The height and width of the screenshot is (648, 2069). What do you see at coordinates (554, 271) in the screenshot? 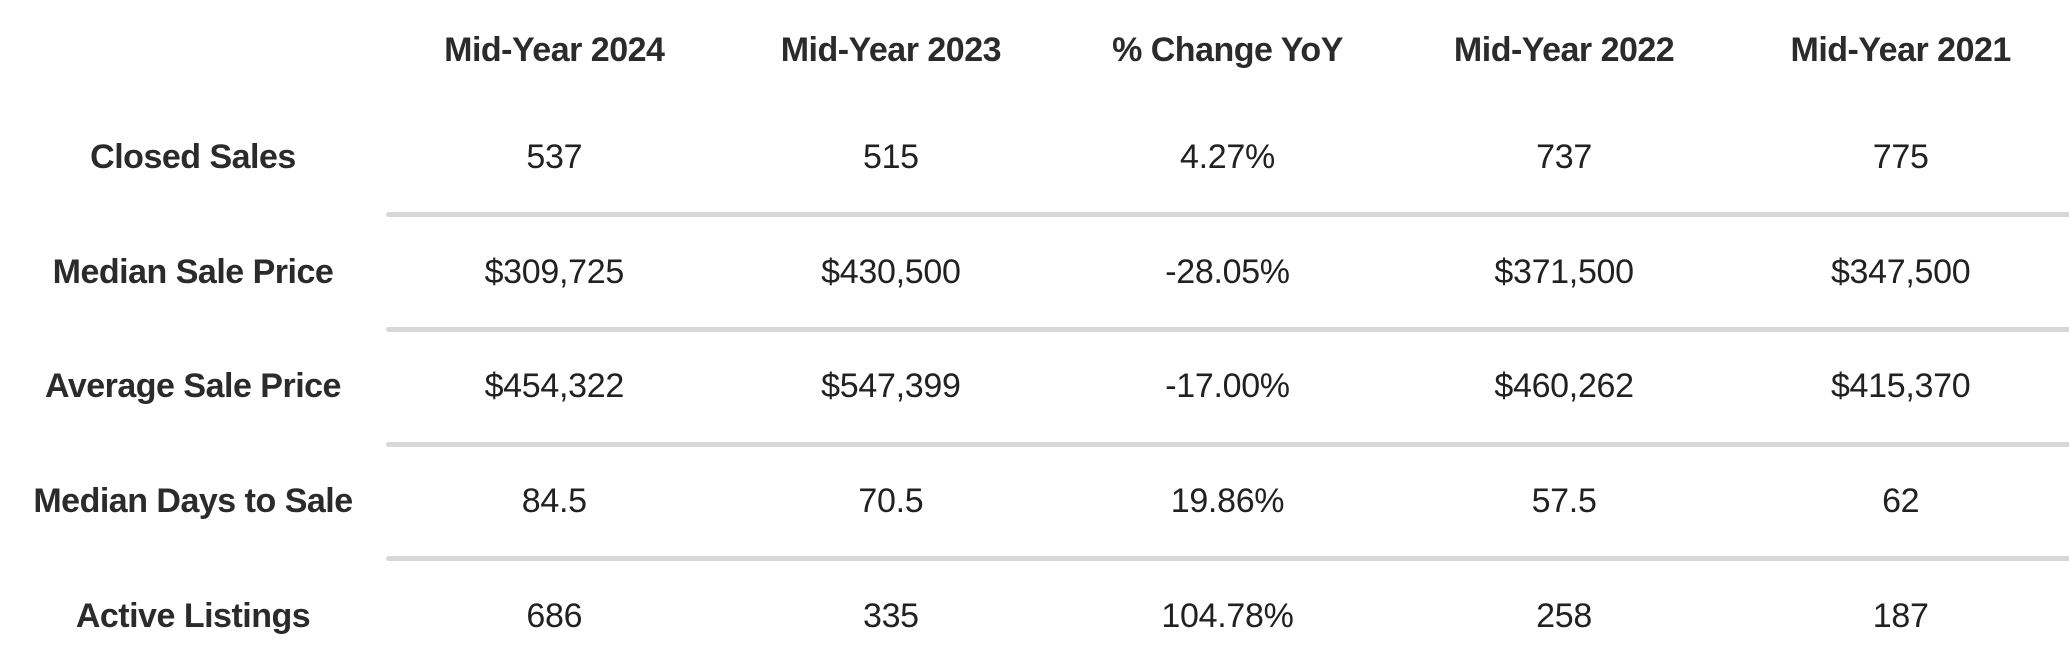
I see `cell-median-price-2024: $309,725` at bounding box center [554, 271].